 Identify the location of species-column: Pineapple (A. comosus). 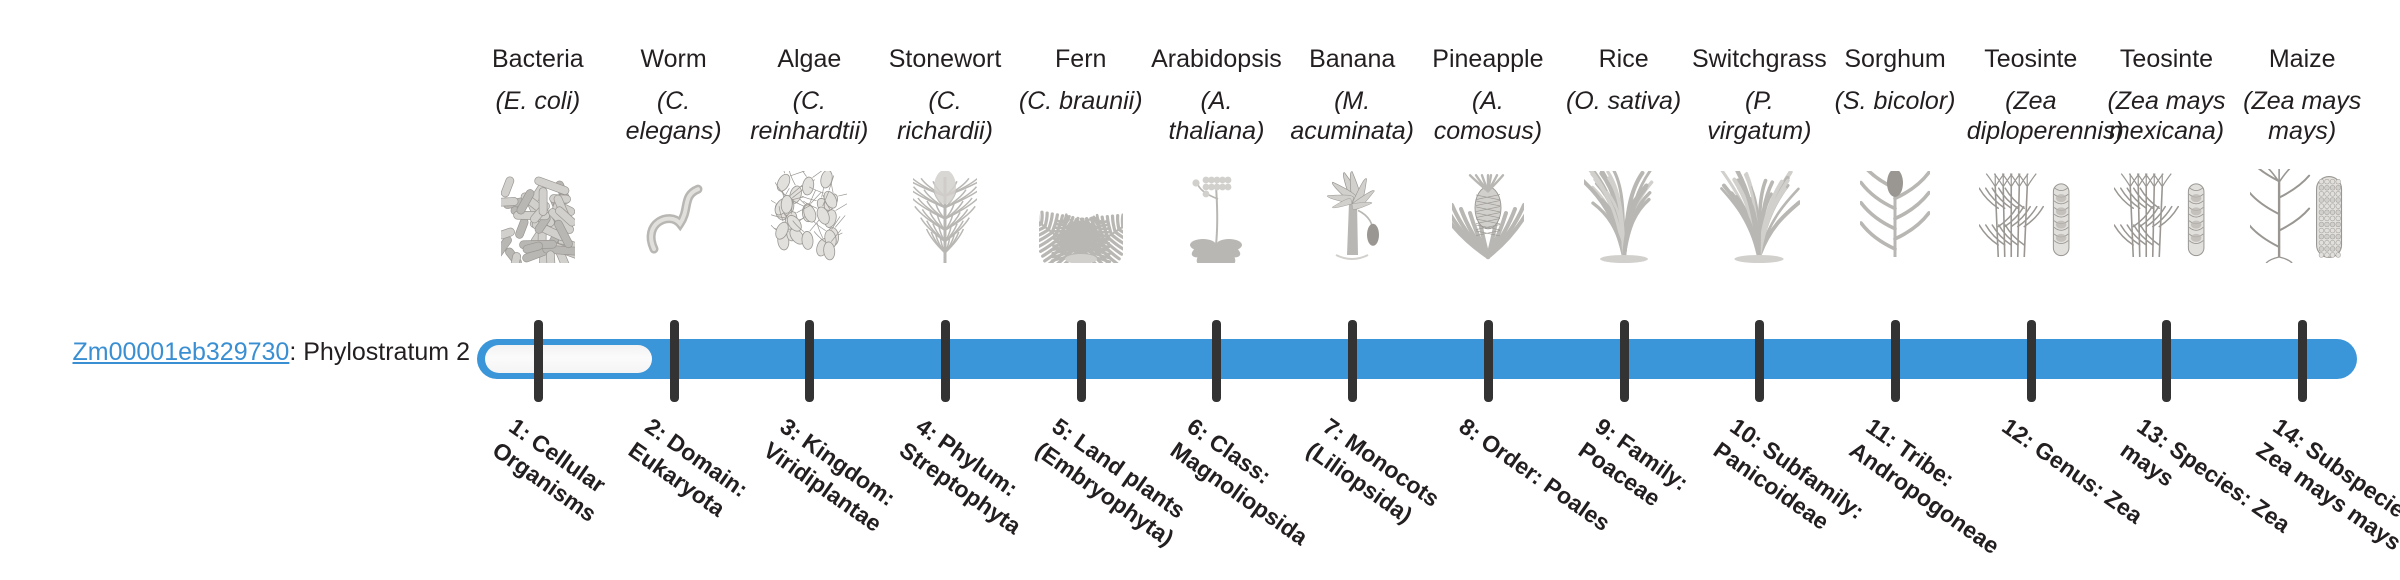
(1488, 95).